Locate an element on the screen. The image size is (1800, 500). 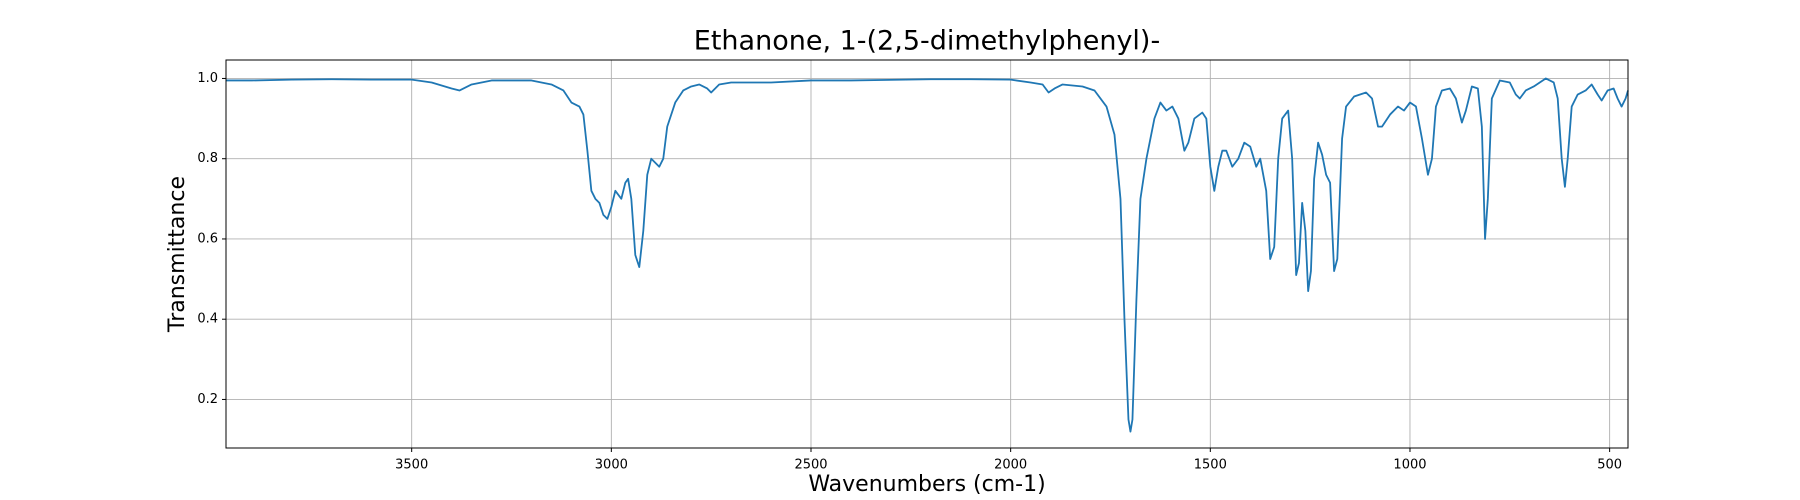
x-tick-label: 3500 is located at coordinates (411, 465).